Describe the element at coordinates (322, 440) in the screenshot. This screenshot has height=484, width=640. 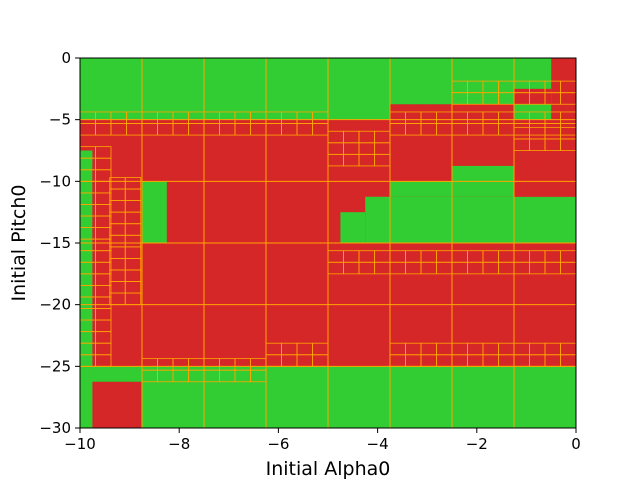
I see `x-axis: −10 −8 −6 −4 −2 0` at that location.